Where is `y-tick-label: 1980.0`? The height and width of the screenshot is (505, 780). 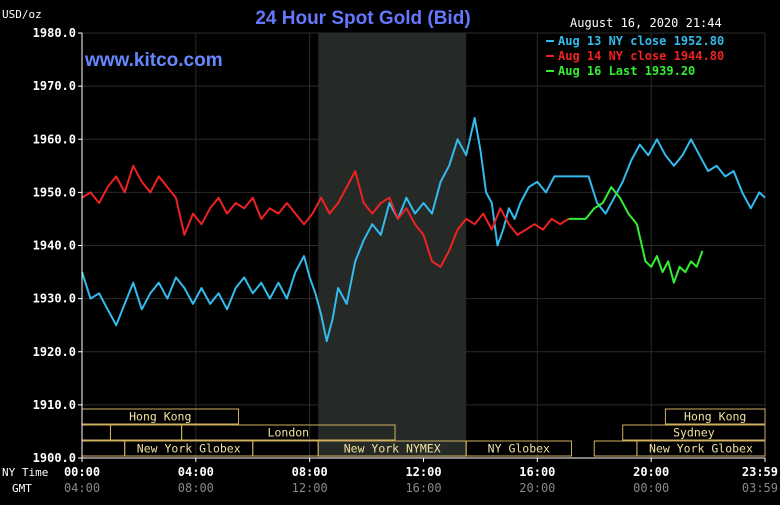 y-tick-label: 1980.0 is located at coordinates (54, 33).